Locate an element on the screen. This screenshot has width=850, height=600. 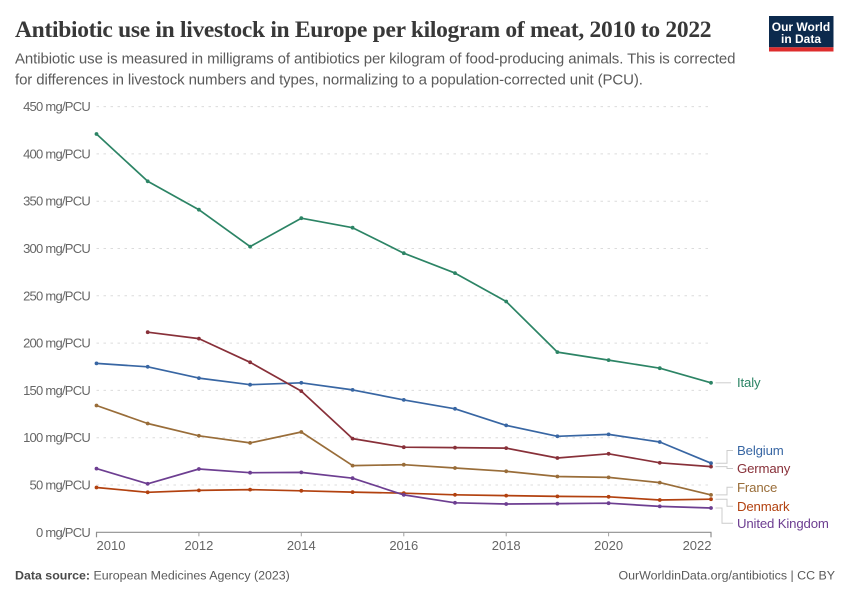
svg-text: 200 mg/PCU is located at coordinates (56, 343).